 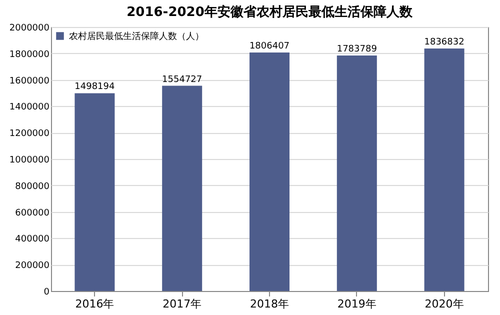 What do you see at coordinates (47, 293) in the screenshot?
I see `y-tick-label: 0` at bounding box center [47, 293].